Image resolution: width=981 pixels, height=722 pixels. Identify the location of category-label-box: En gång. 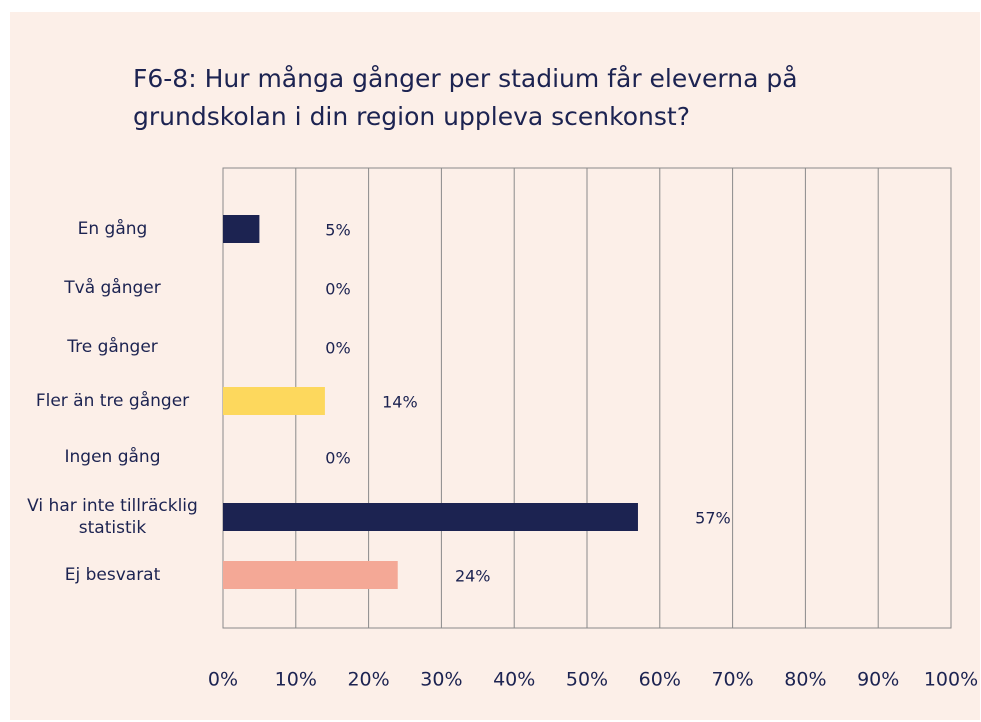
(112, 229).